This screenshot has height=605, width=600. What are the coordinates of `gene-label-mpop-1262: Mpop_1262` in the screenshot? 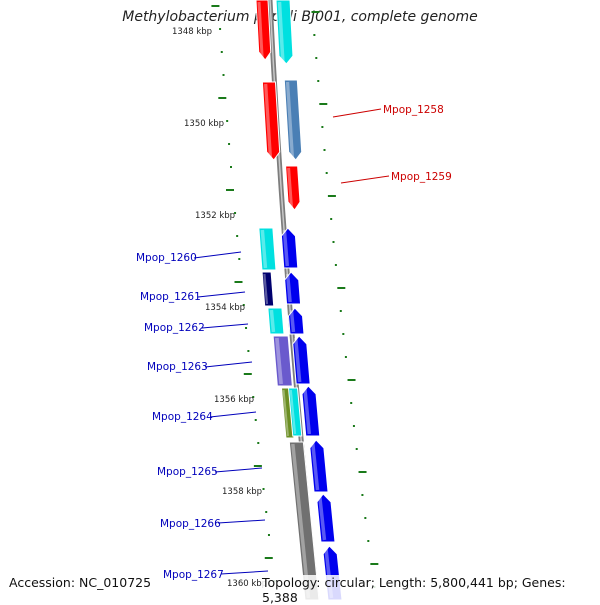 It's located at (174, 328).